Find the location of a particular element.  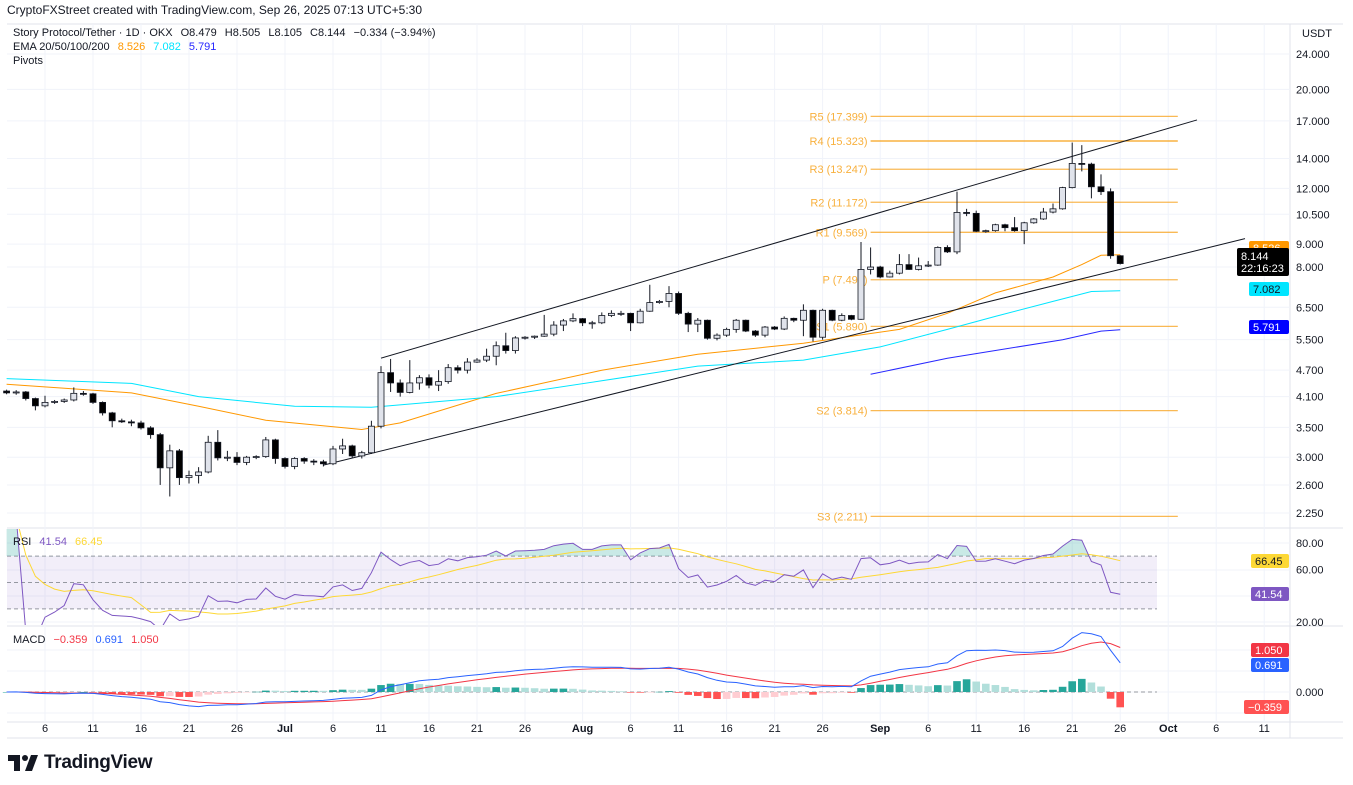

price-tick-label: 3.000 is located at coordinates (1310, 458).